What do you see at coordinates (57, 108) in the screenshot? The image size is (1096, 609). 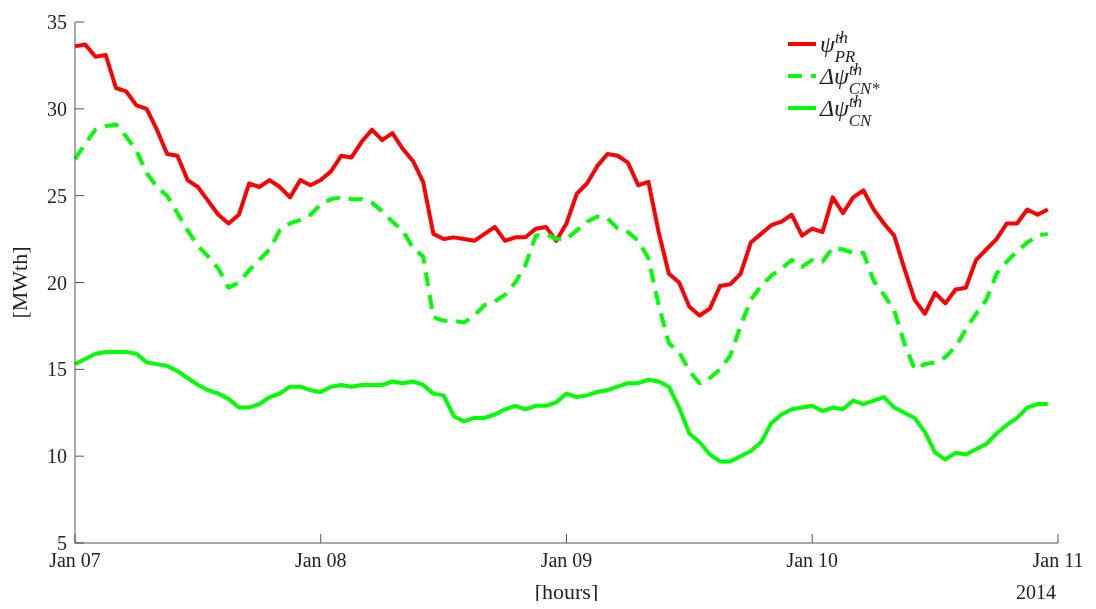 I see `y-tick-label: 30` at bounding box center [57, 108].